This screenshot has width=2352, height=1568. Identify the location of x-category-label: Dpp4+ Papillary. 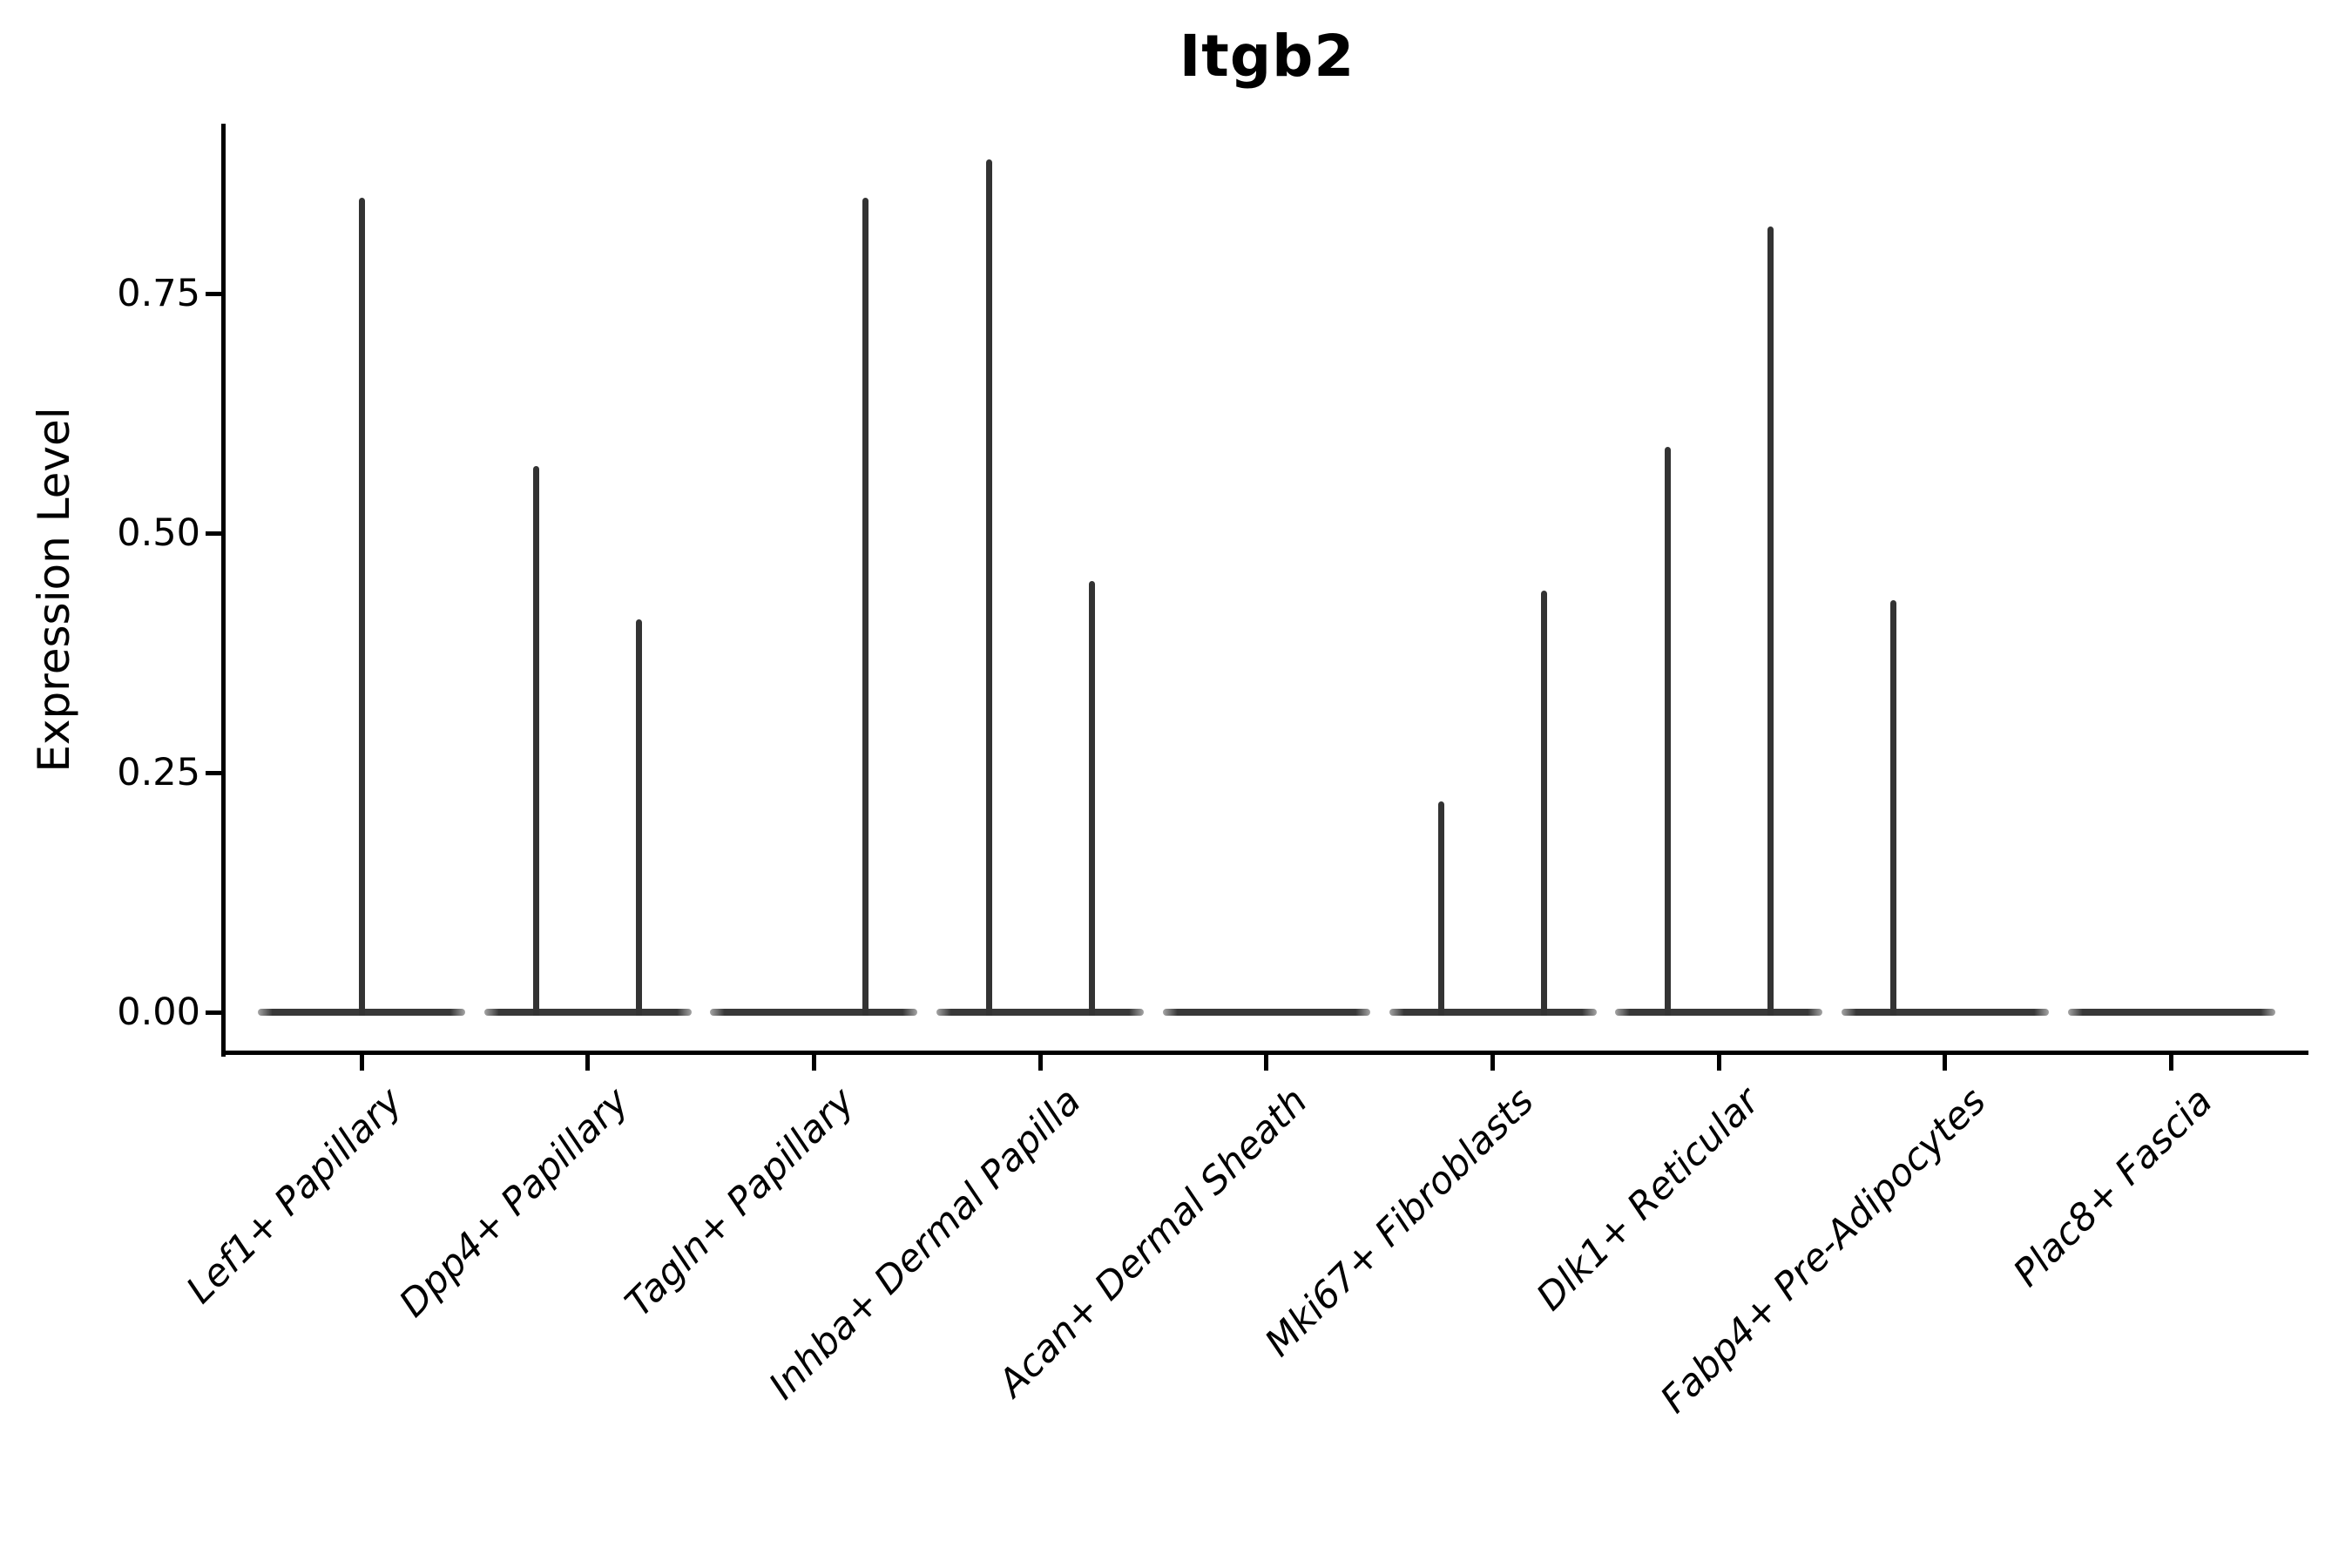
(514, 1202).